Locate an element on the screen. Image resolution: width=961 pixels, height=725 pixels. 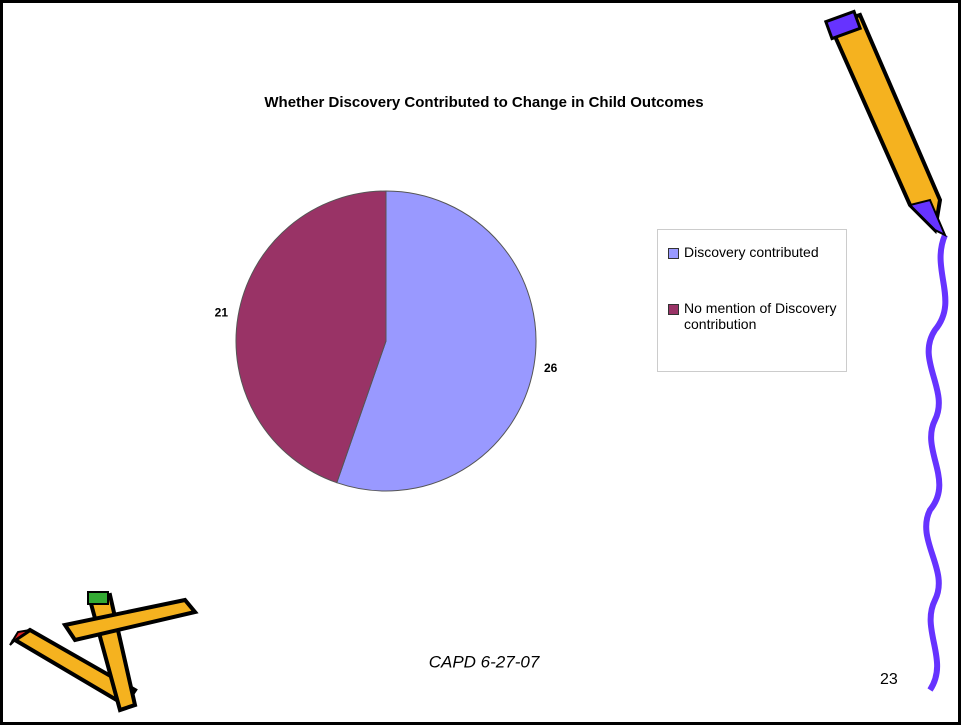
legend-label: Discovery contributed is located at coordinates (751, 252).